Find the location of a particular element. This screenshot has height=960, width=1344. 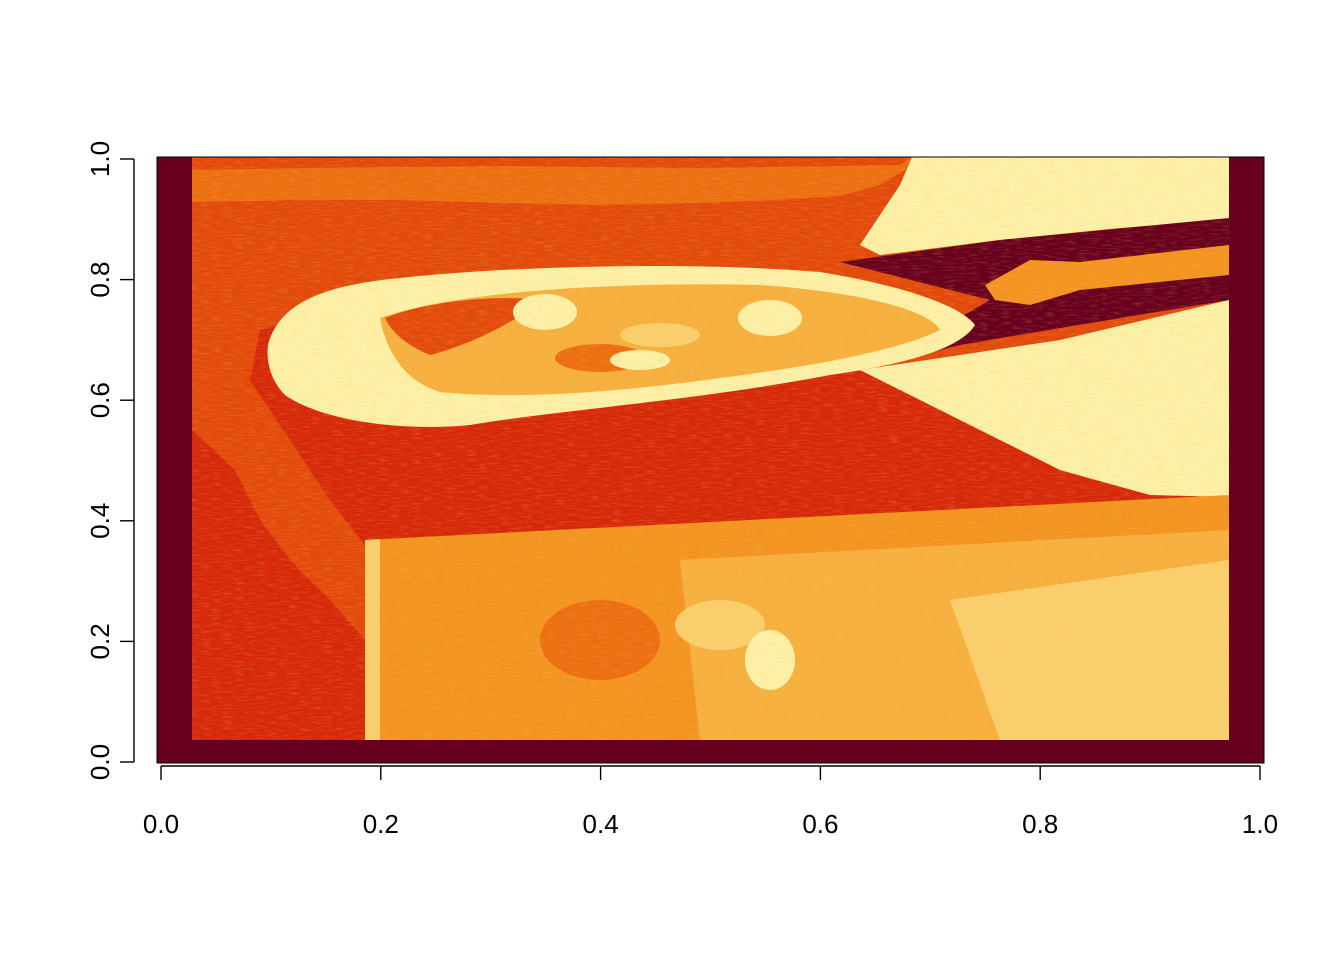

y-tick-label: 1.0 is located at coordinates (100, 159).